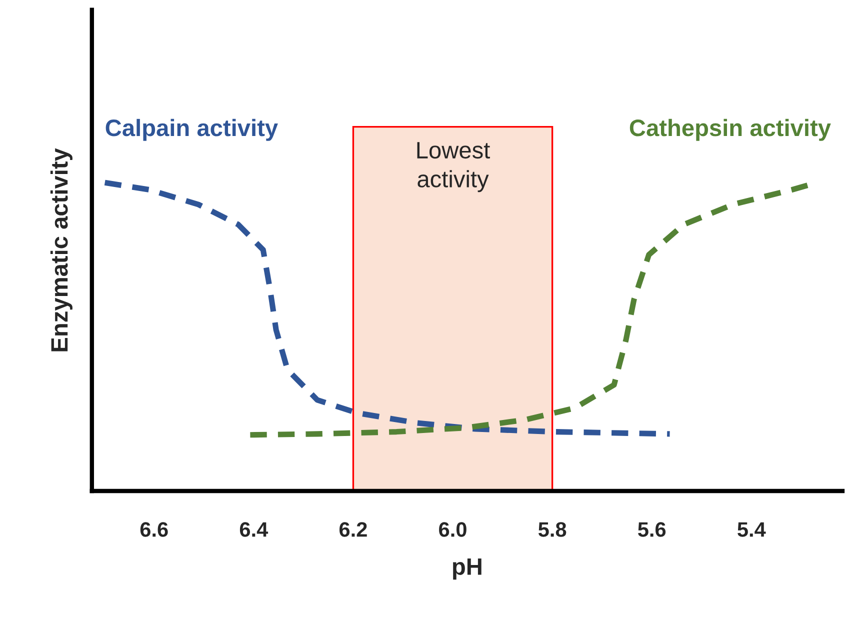 This screenshot has height=618, width=851. I want to click on series-label: Calpain activity, so click(192, 129).